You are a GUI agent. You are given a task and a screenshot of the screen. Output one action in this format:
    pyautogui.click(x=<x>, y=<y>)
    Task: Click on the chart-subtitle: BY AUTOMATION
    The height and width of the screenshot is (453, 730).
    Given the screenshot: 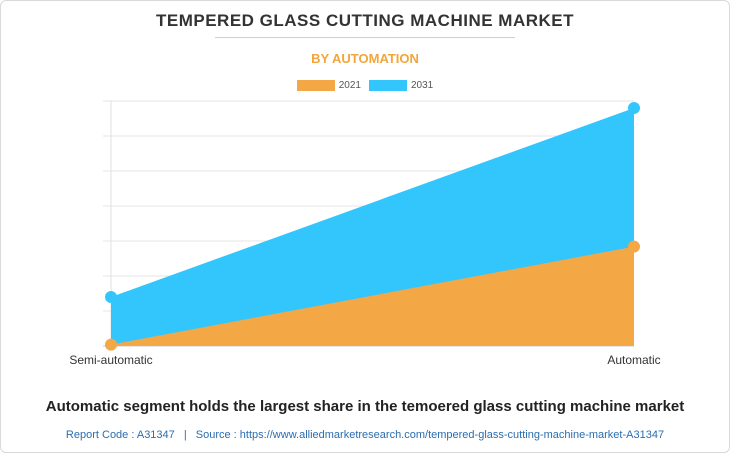 What is the action you would take?
    pyautogui.click(x=365, y=58)
    